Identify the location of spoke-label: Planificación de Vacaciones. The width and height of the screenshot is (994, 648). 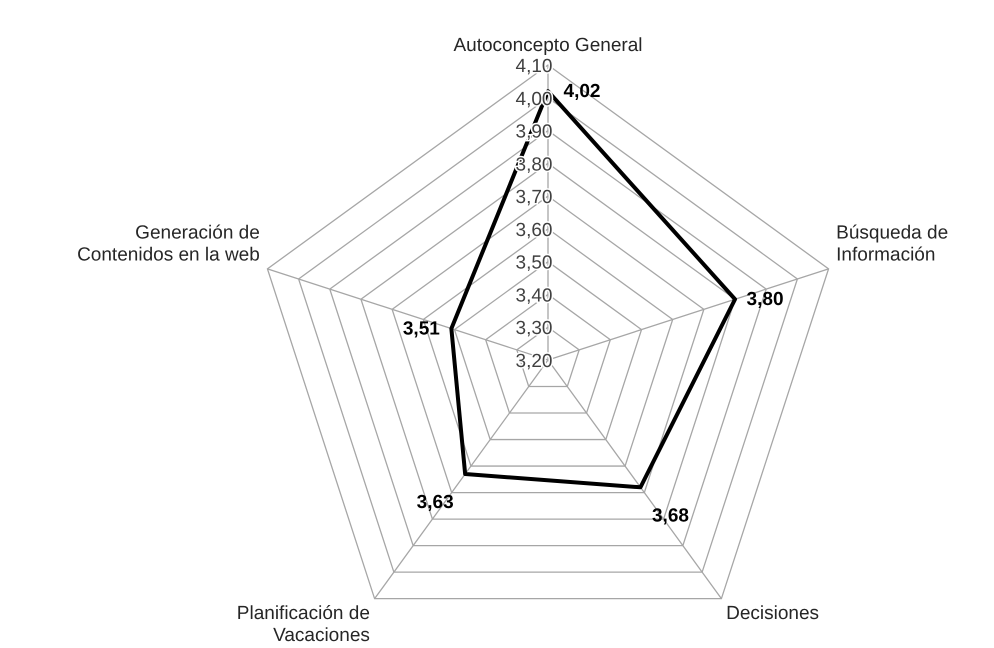
(303, 624).